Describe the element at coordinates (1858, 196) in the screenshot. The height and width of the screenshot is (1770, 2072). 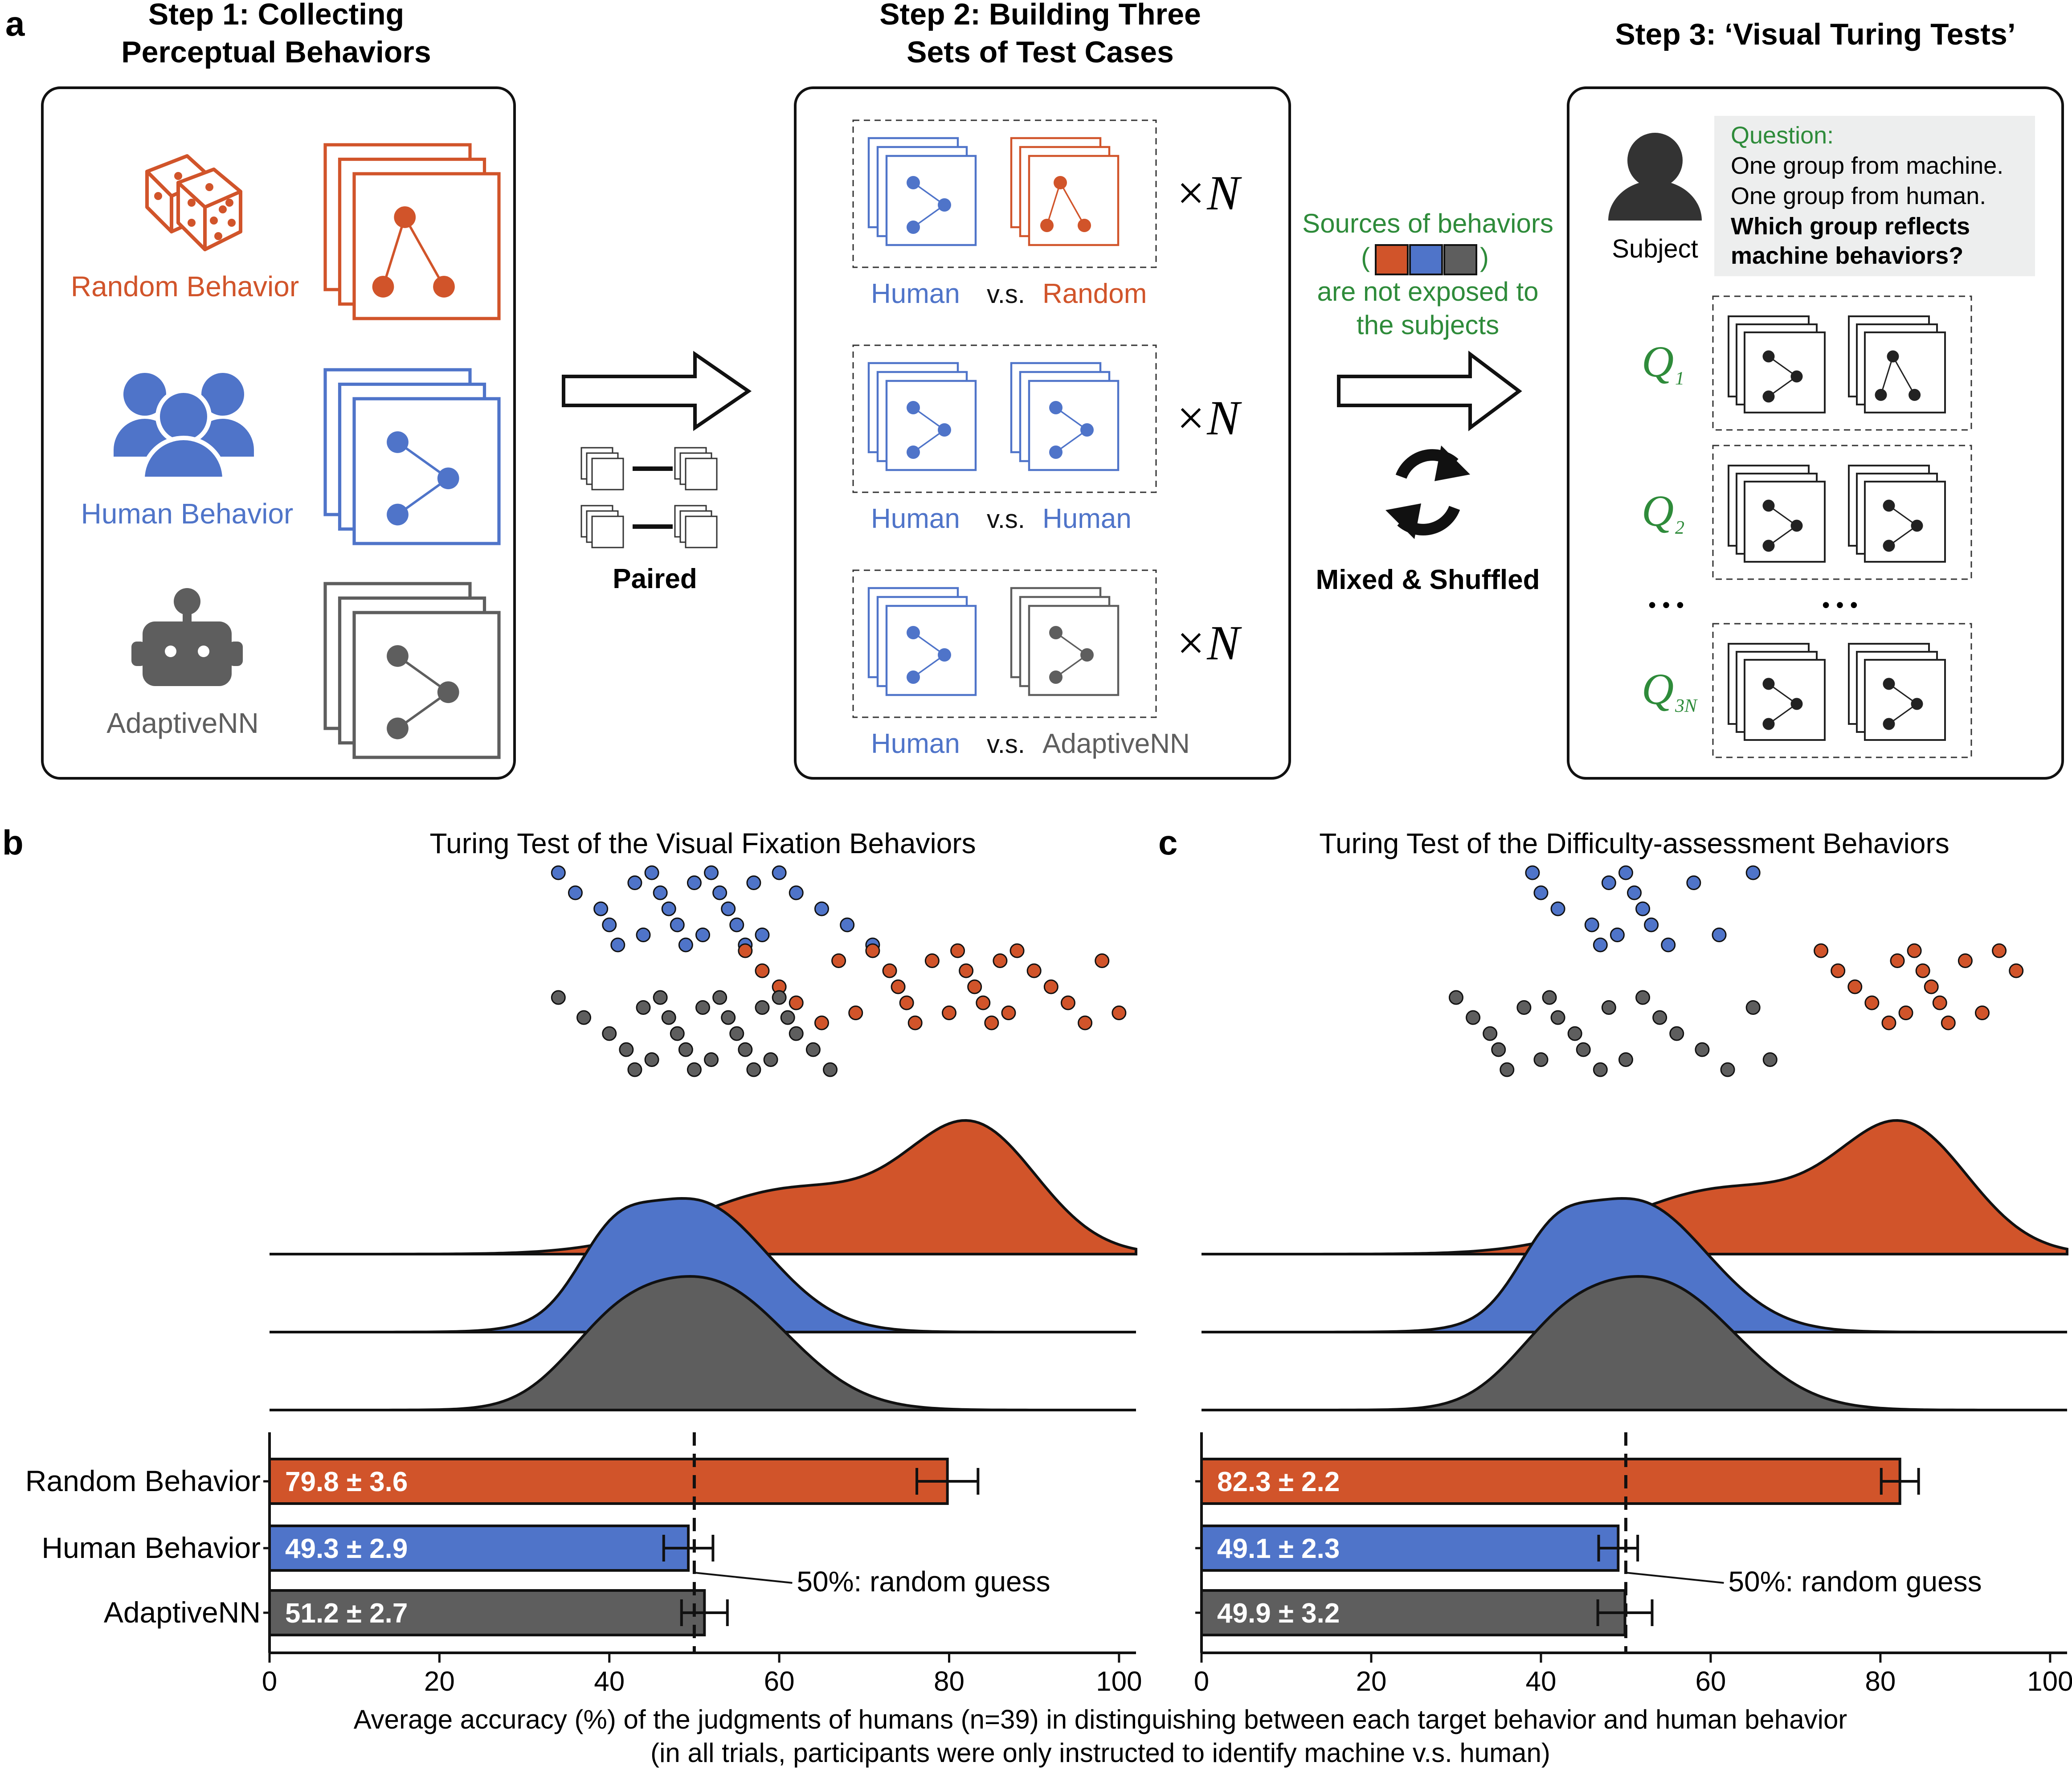
I see `question-line2: One group from human.` at that location.